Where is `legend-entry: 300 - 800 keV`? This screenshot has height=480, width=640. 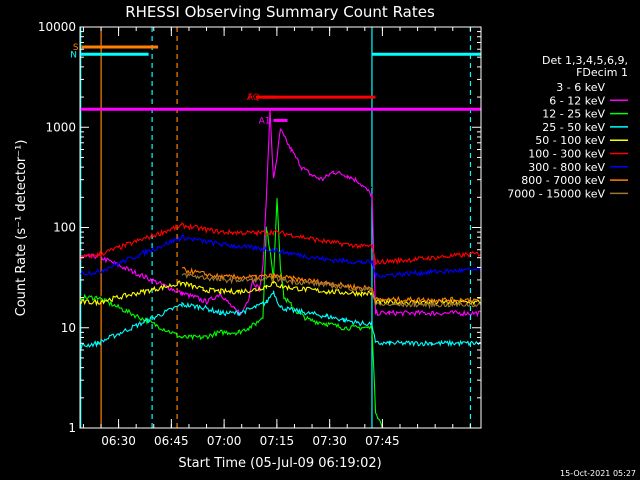
legend-entry: 300 - 800 keV is located at coordinates (566, 167).